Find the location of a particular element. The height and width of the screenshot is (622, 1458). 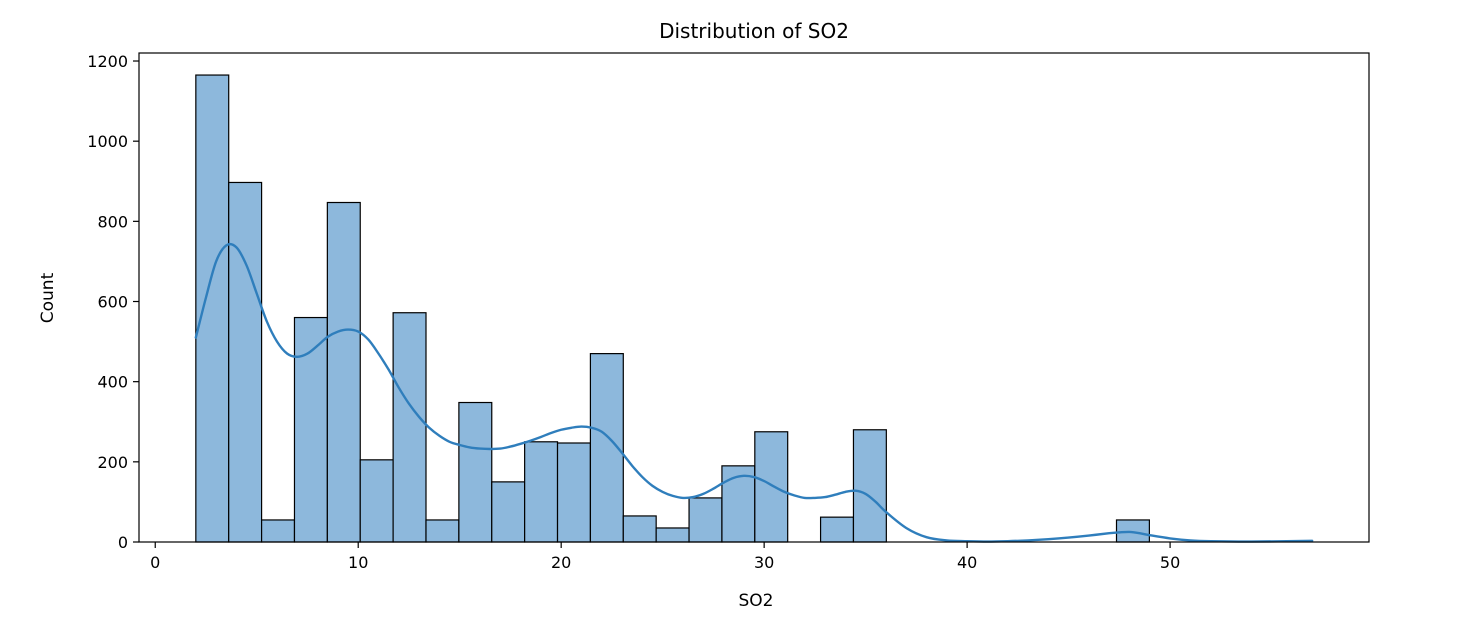

y-tick-label: 400 is located at coordinates (112, 382).